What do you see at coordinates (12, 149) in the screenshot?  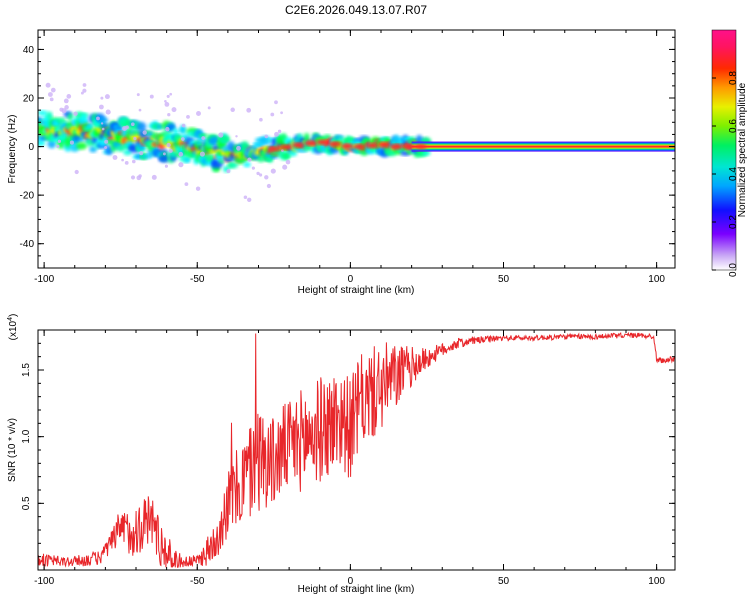 I see `spectrogram-y-label: Frequency (Hz)` at bounding box center [12, 149].